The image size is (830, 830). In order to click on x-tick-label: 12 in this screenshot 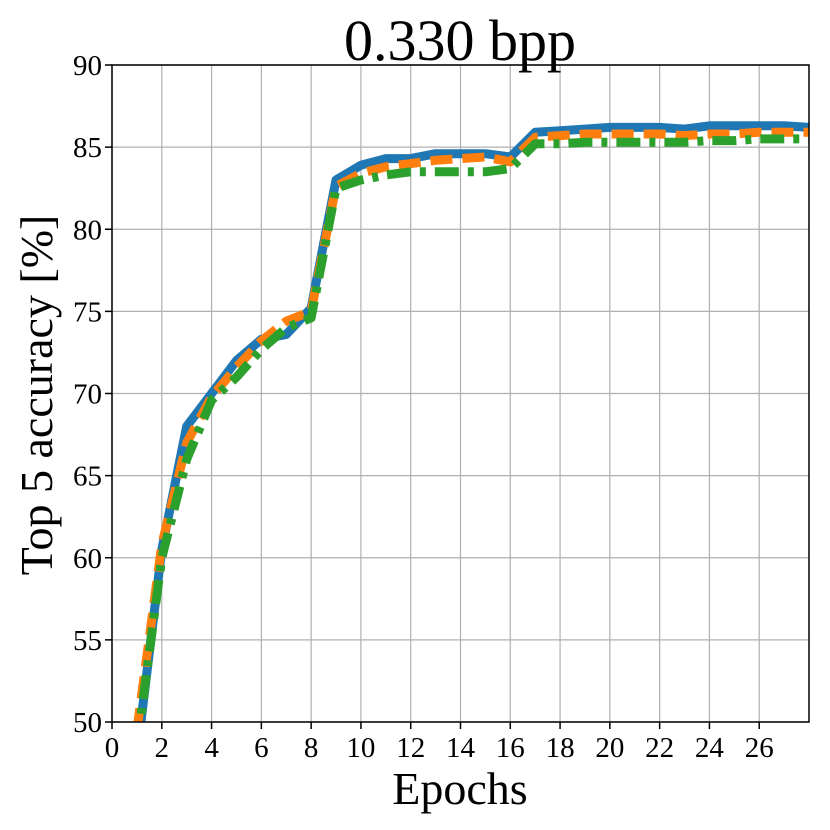, I will do `click(410, 748)`.